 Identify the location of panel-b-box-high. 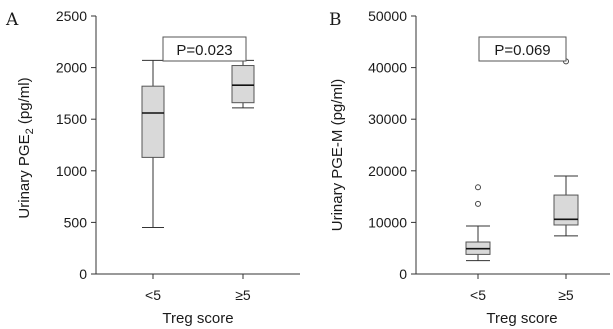
(566, 147).